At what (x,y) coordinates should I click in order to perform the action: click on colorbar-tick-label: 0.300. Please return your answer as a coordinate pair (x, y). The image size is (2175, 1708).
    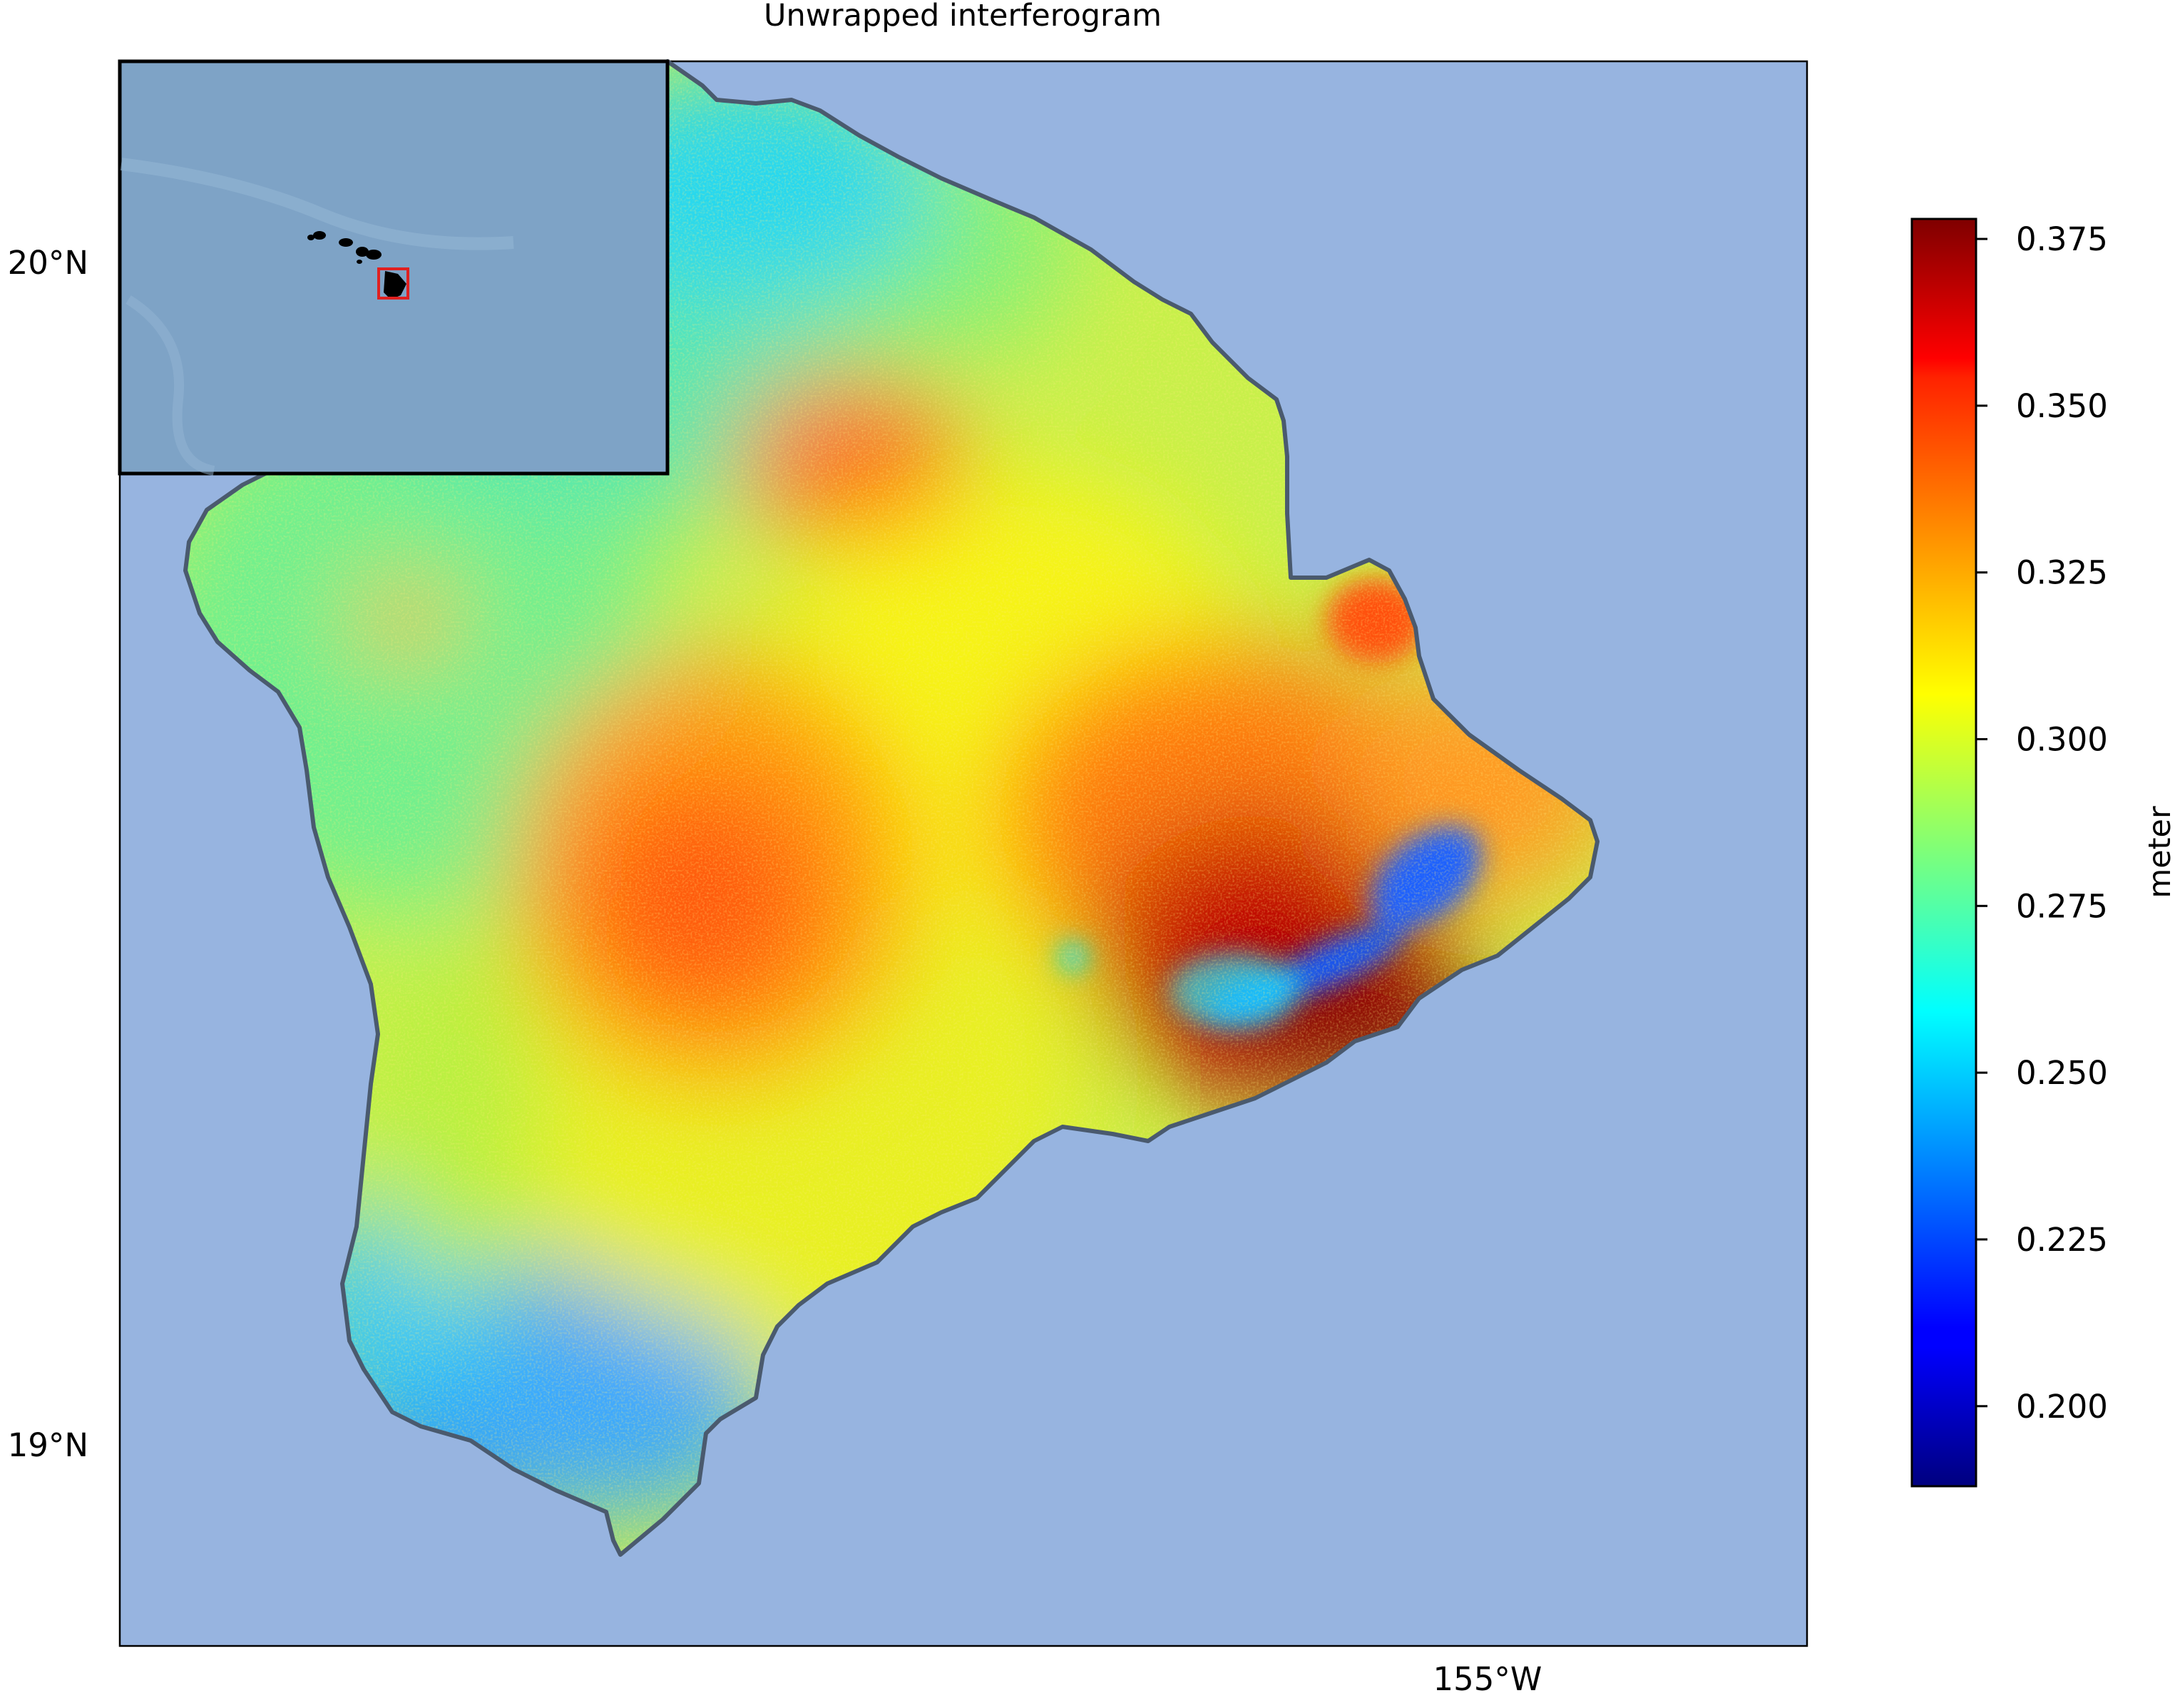
    Looking at the image, I should click on (2062, 740).